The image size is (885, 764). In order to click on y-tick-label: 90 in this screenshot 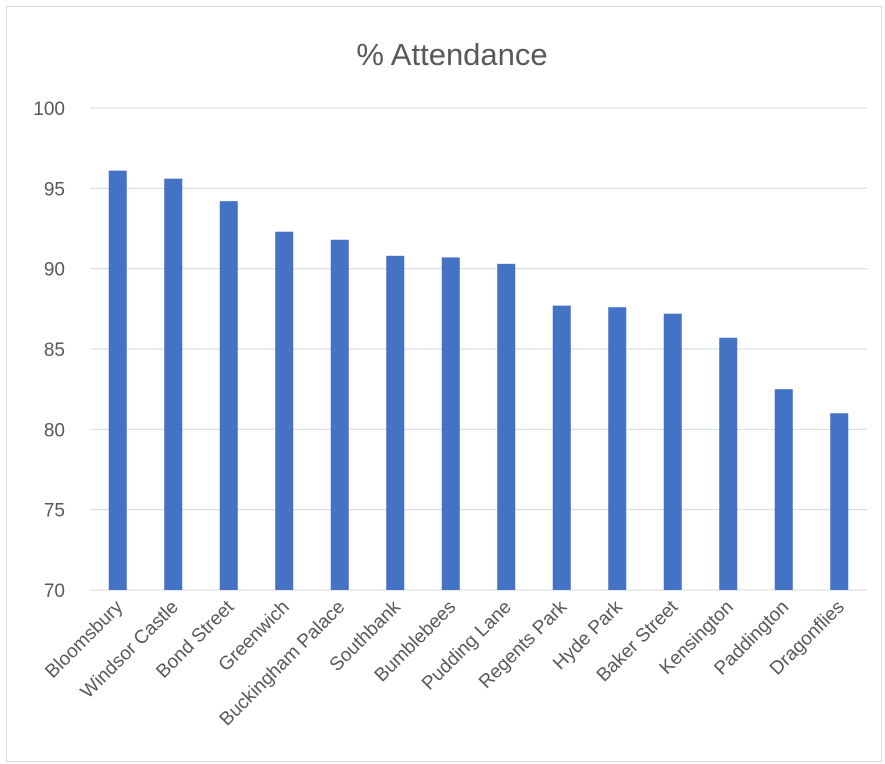, I will do `click(54, 270)`.